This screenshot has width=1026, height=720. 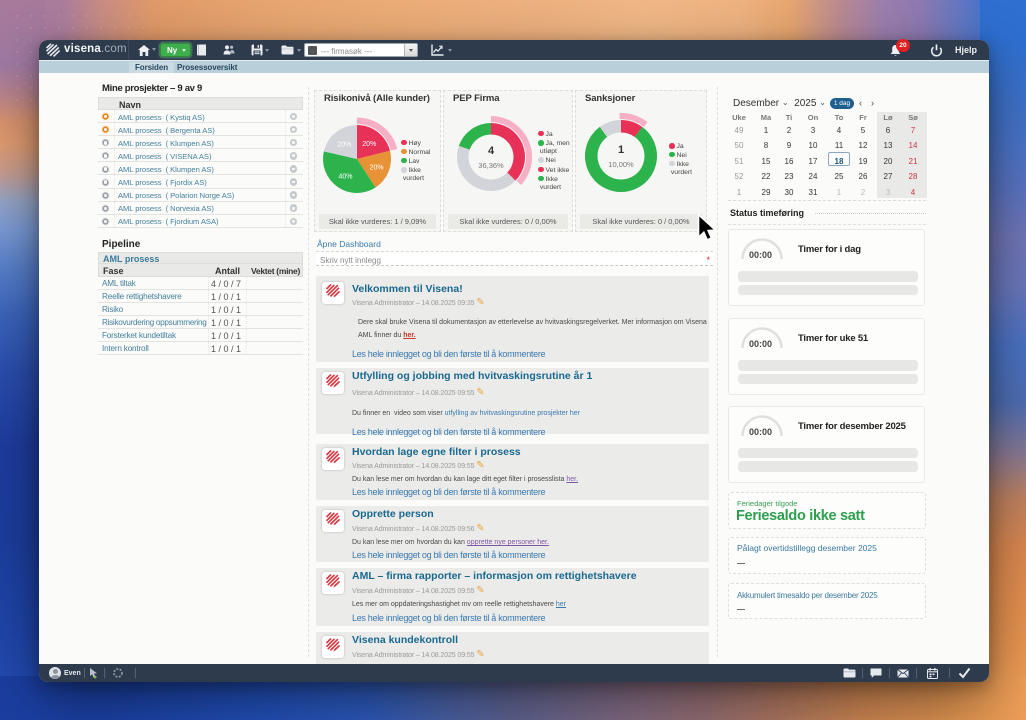 What do you see at coordinates (621, 164) in the screenshot?
I see `svg-text: 10,00%` at bounding box center [621, 164].